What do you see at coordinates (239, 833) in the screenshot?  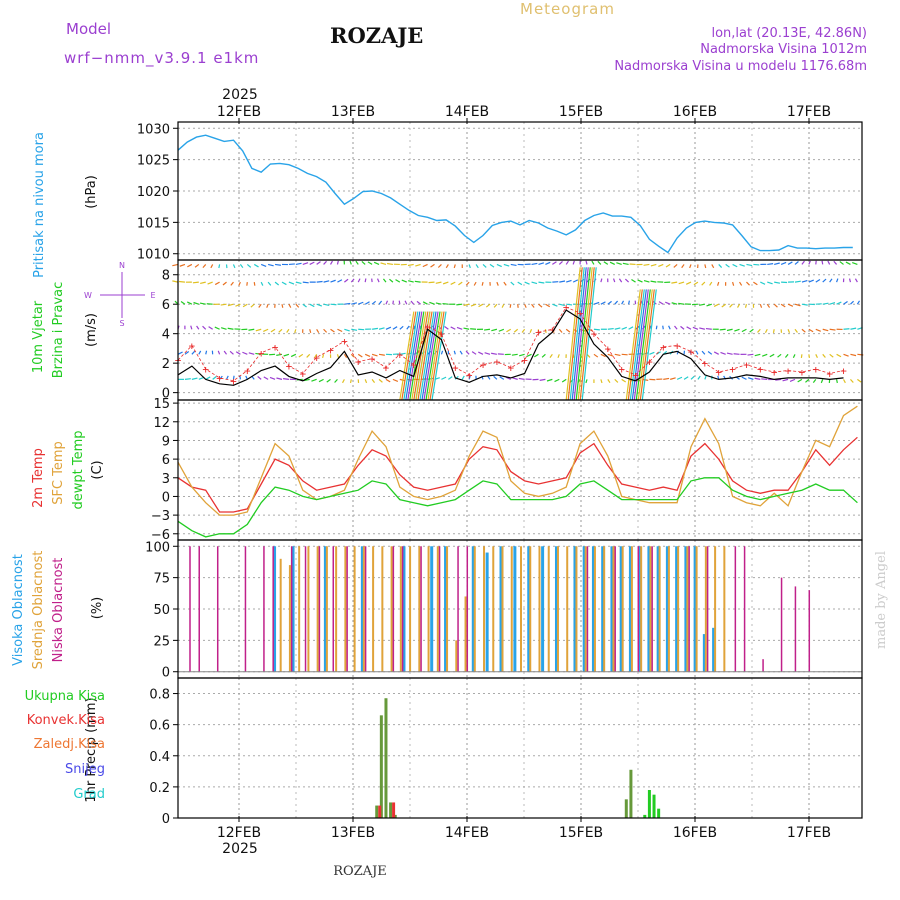 I see `day-label-bottom: 12FEB` at bounding box center [239, 833].